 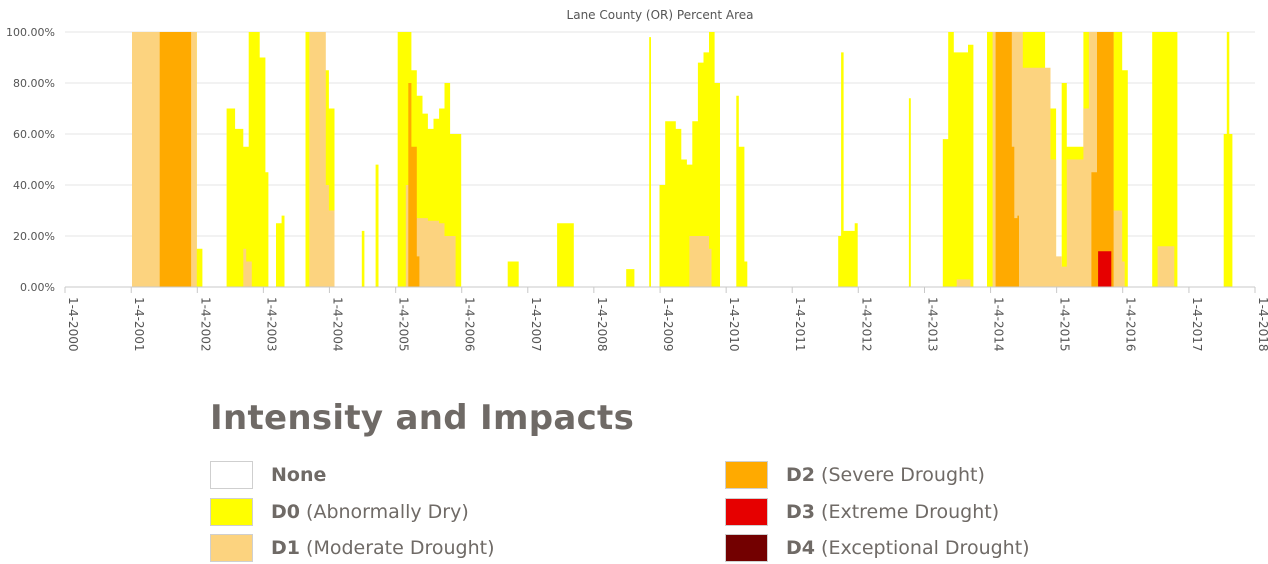 I want to click on legend-desc: (Exceptional Drought), so click(x=925, y=548).